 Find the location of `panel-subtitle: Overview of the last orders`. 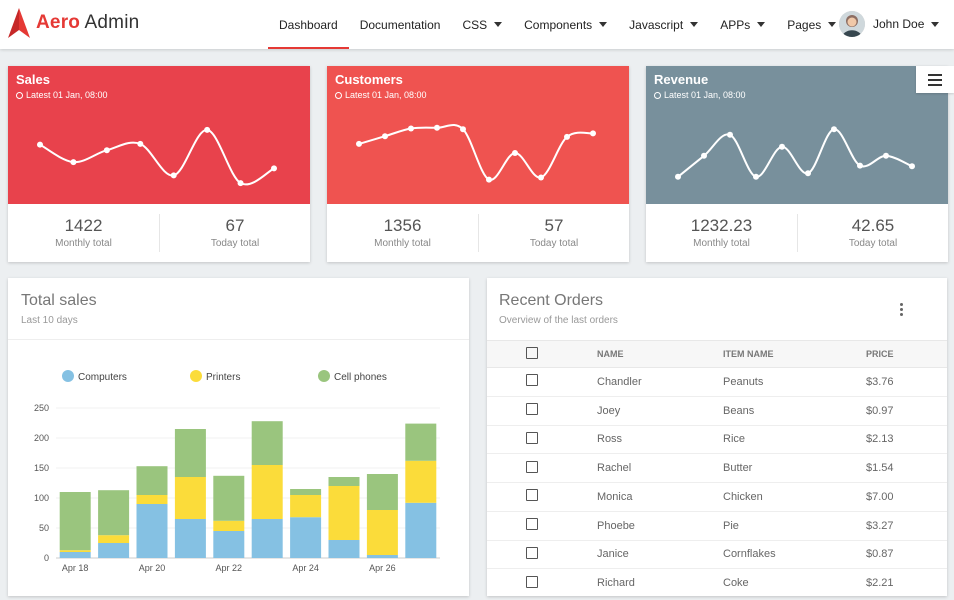

panel-subtitle: Overview of the last orders is located at coordinates (558, 320).